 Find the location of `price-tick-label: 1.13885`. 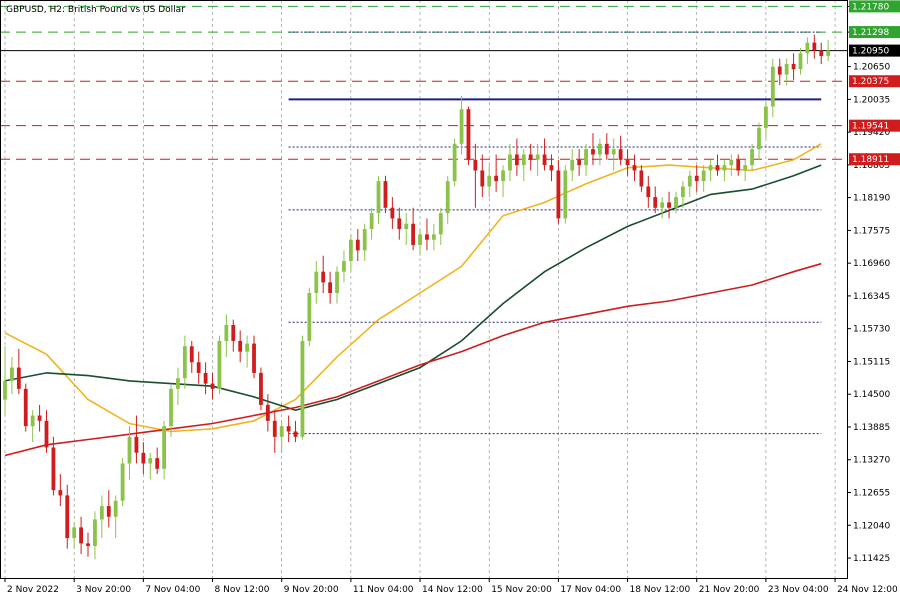

price-tick-label: 1.13885 is located at coordinates (871, 428).